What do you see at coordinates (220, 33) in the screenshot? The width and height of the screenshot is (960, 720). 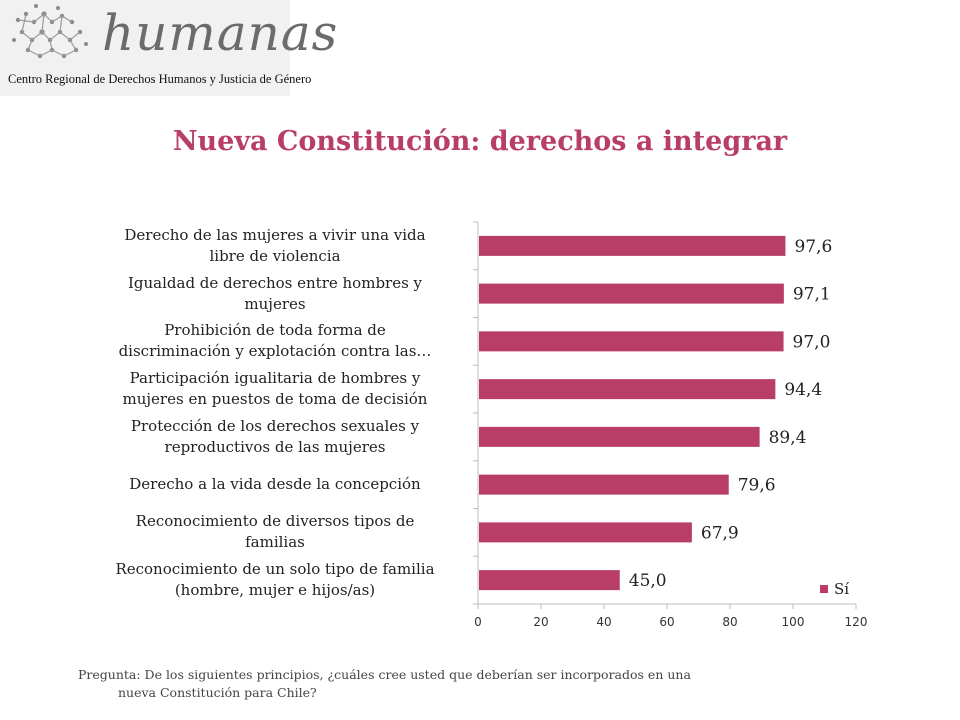 I see `logo-wordmark: humanas` at bounding box center [220, 33].